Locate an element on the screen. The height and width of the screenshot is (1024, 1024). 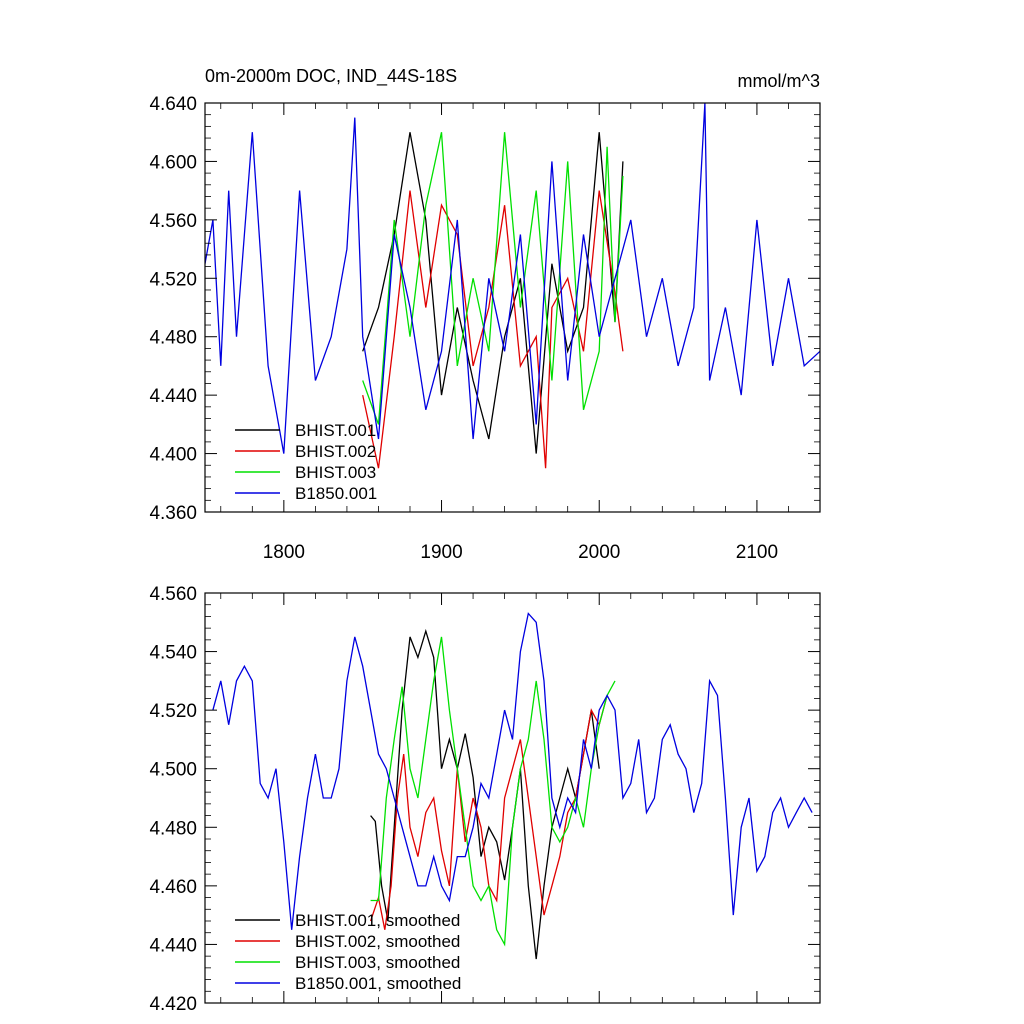
y-tick-label: 4.540 is located at coordinates (173, 653).